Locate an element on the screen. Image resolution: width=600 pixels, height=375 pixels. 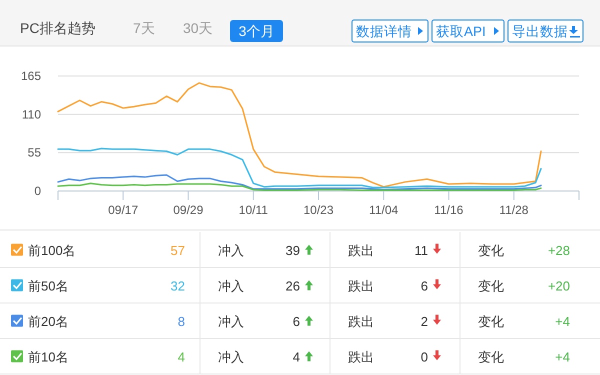
text: 8 is located at coordinates (181, 321).